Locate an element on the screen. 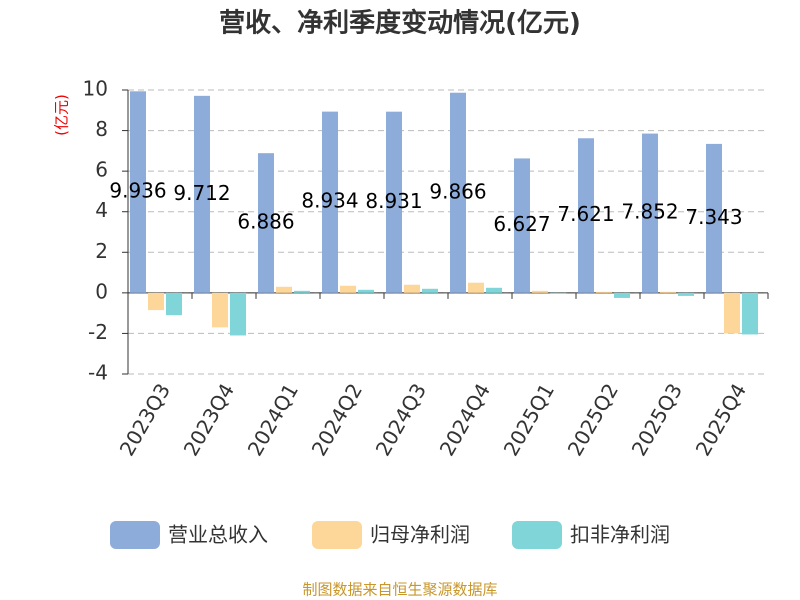 The height and width of the screenshot is (600, 800). data-label: 7.621 is located at coordinates (585, 214).